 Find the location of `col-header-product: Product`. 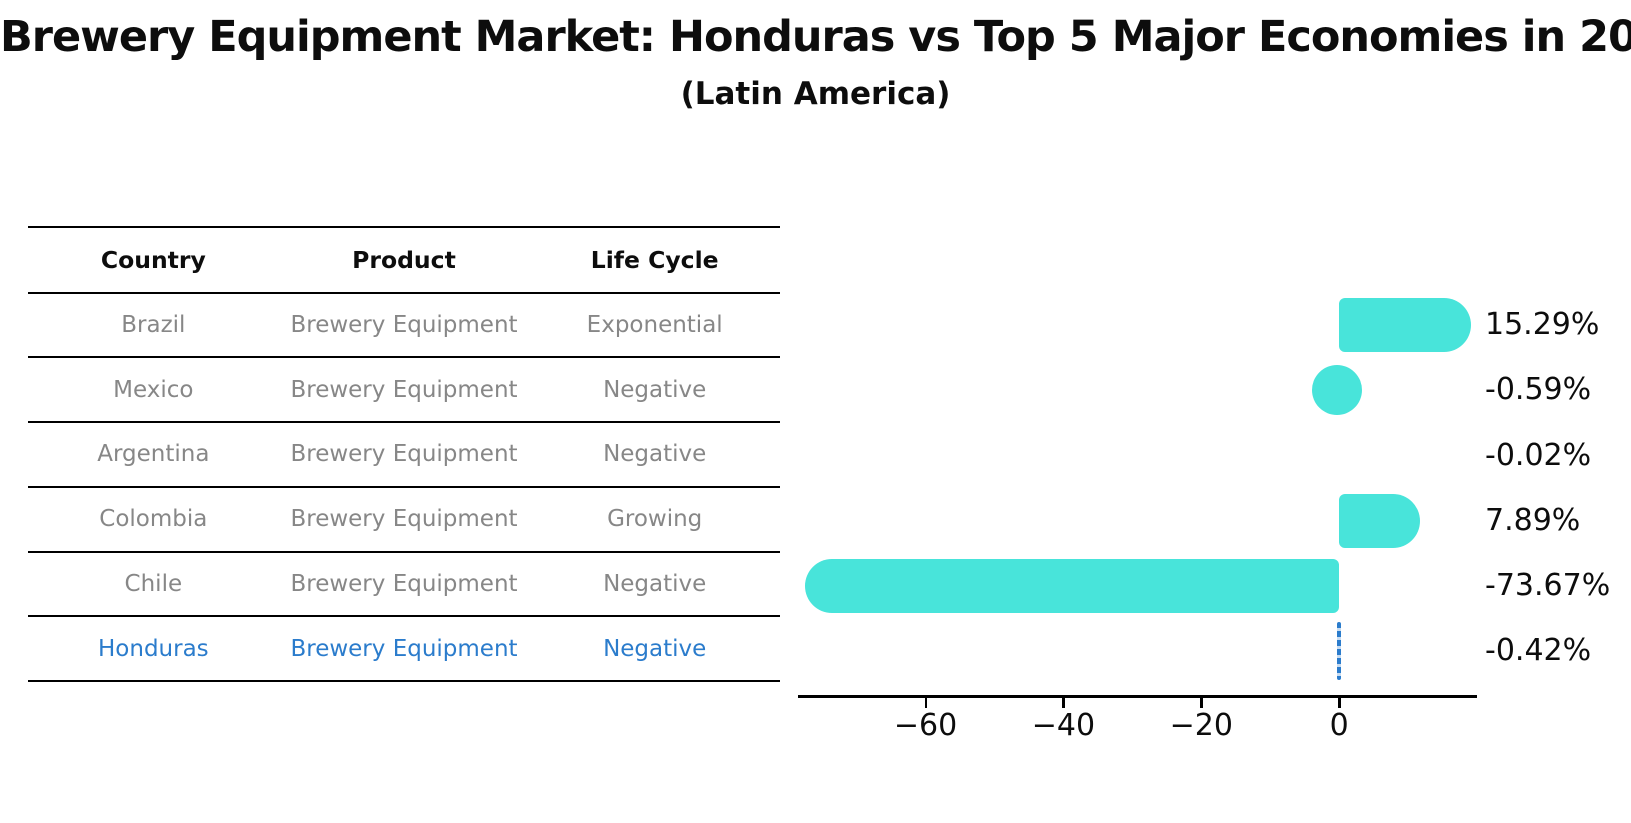

col-header-product: Product is located at coordinates (404, 259).